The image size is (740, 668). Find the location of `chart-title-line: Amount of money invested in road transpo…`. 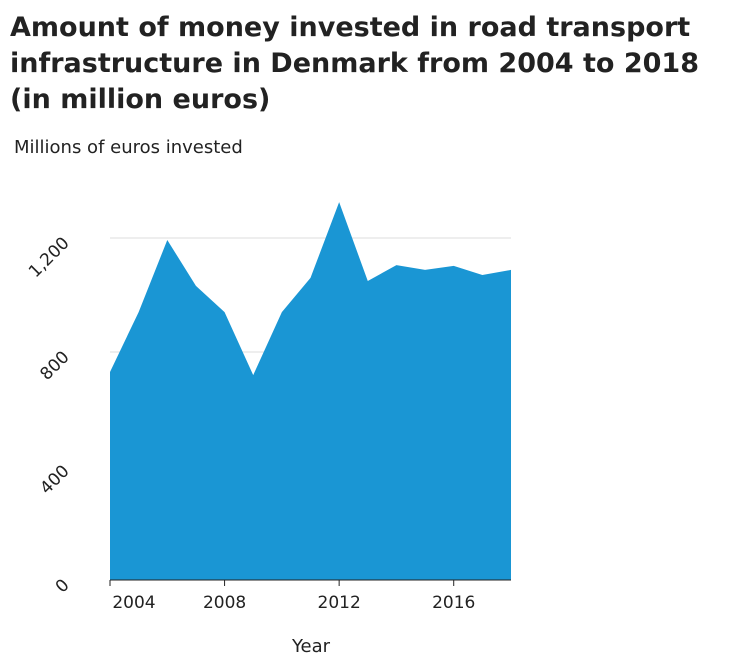

chart-title-line: Amount of money invested in road transpo… is located at coordinates (350, 27).